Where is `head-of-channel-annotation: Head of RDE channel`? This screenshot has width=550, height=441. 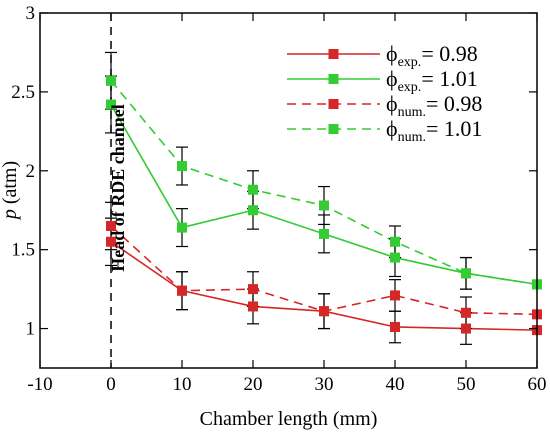 head-of-channel-annotation: Head of RDE channel is located at coordinates (118, 188).